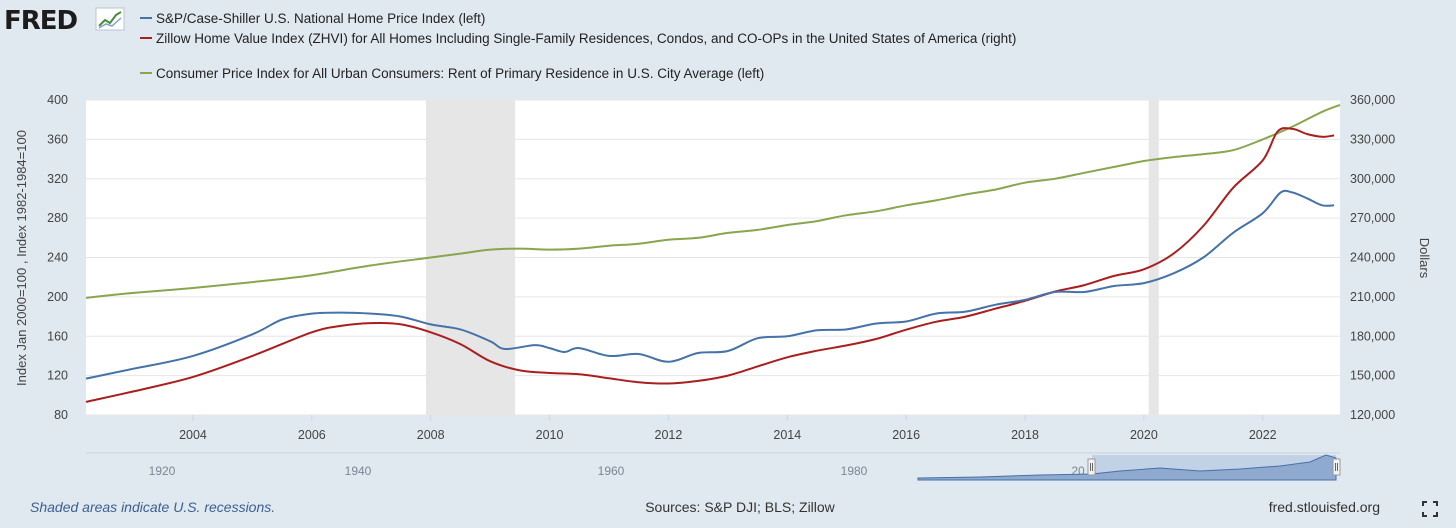  What do you see at coordinates (57, 179) in the screenshot?
I see `y-left-tick-label: 320` at bounding box center [57, 179].